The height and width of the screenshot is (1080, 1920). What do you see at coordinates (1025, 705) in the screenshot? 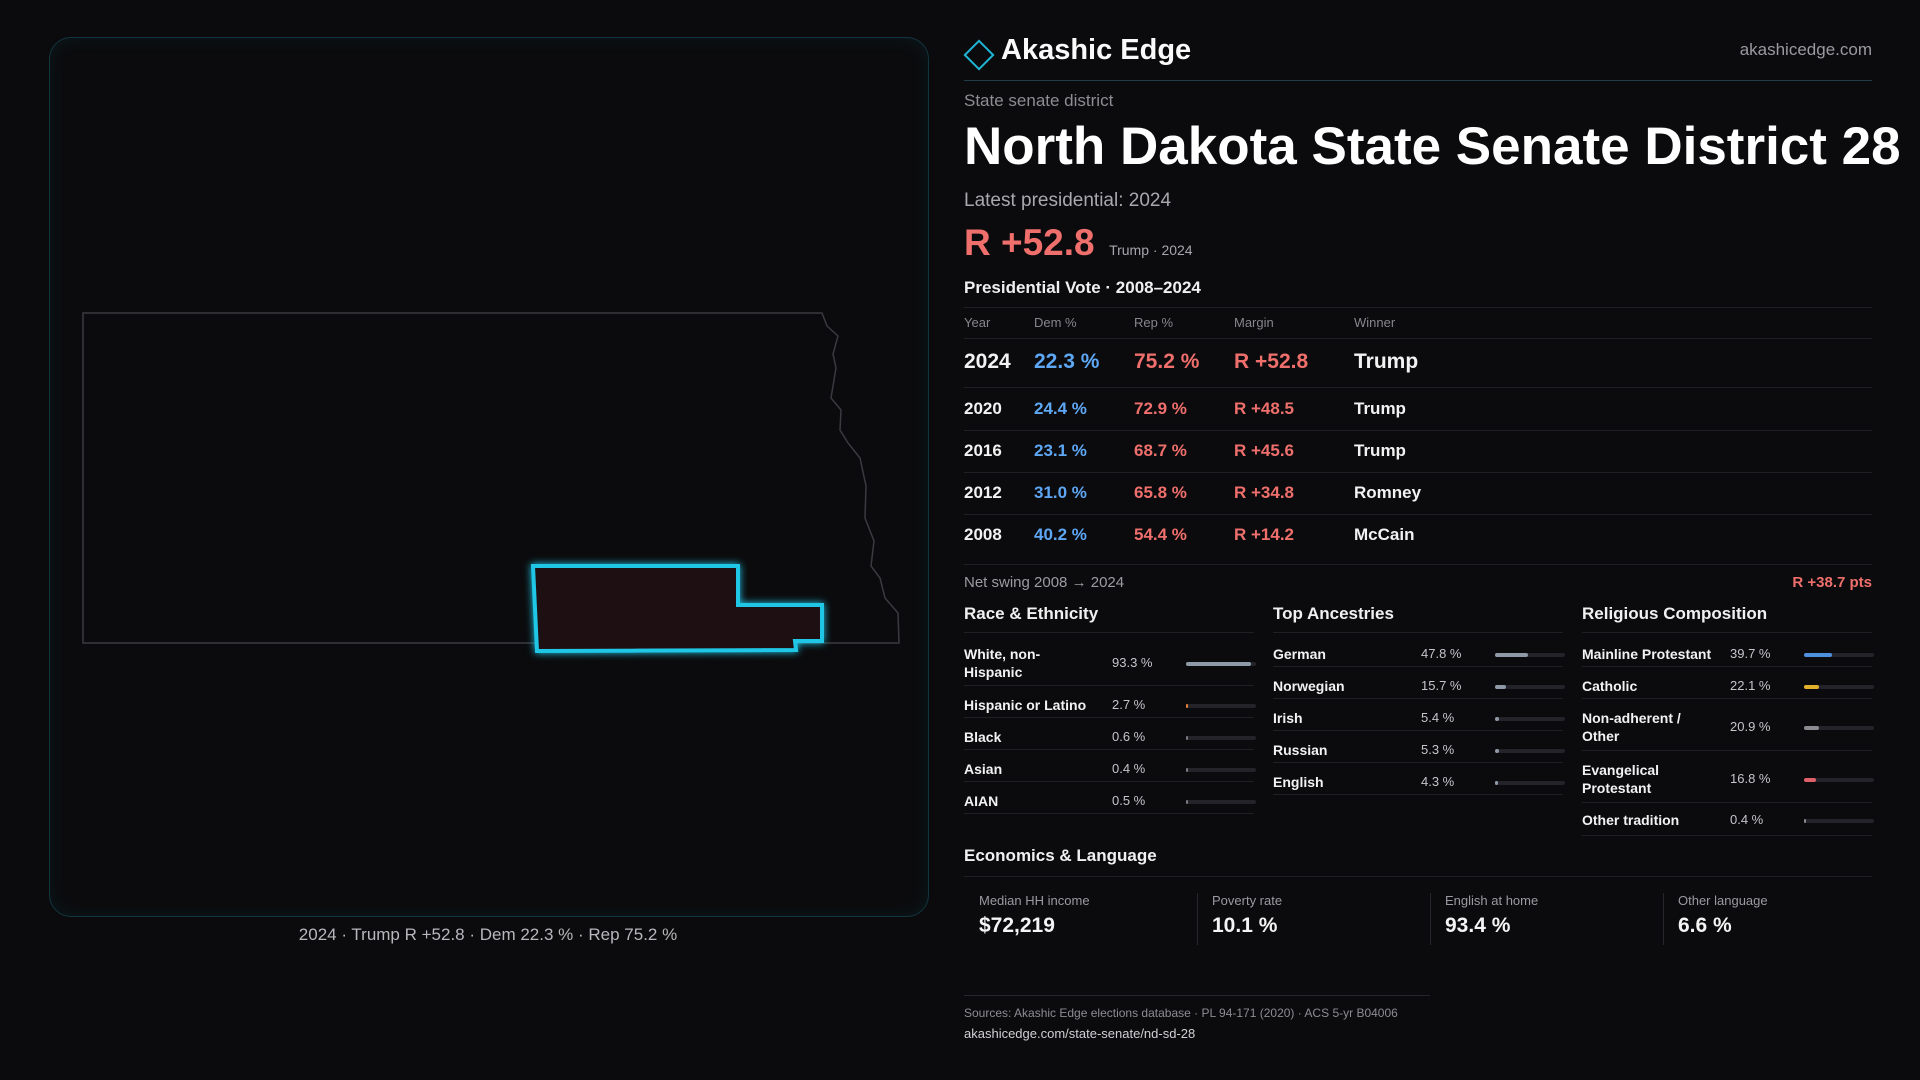
I see `stat-label: Hispanic or Latino` at bounding box center [1025, 705].